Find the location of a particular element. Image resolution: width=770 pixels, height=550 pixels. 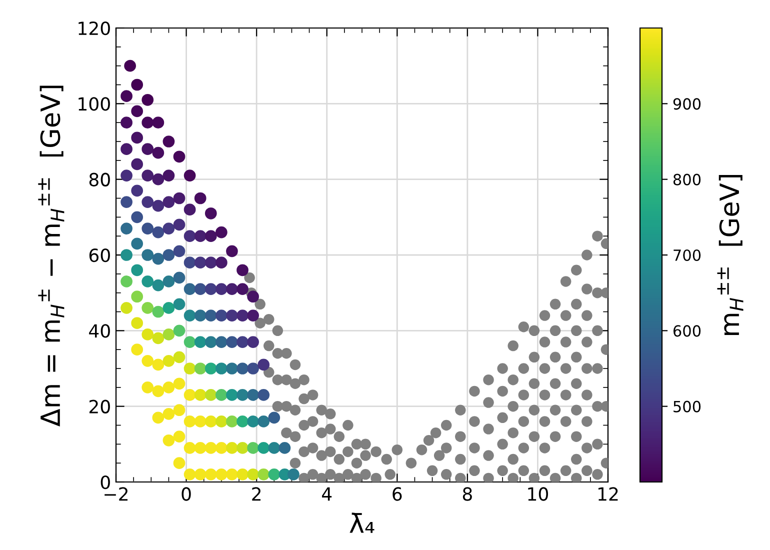

x-tick-label: −2 is located at coordinates (116, 494).